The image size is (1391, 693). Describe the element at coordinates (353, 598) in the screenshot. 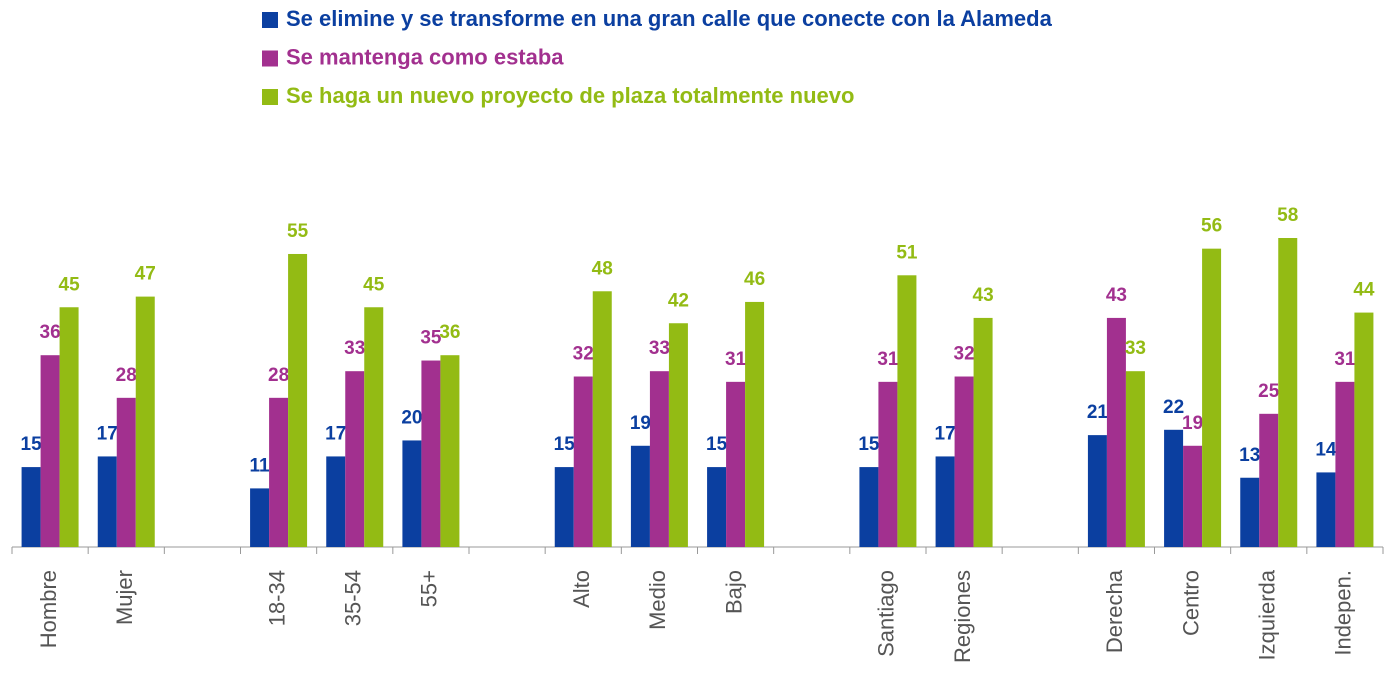

I see `x-tick-label: 35-54` at that location.